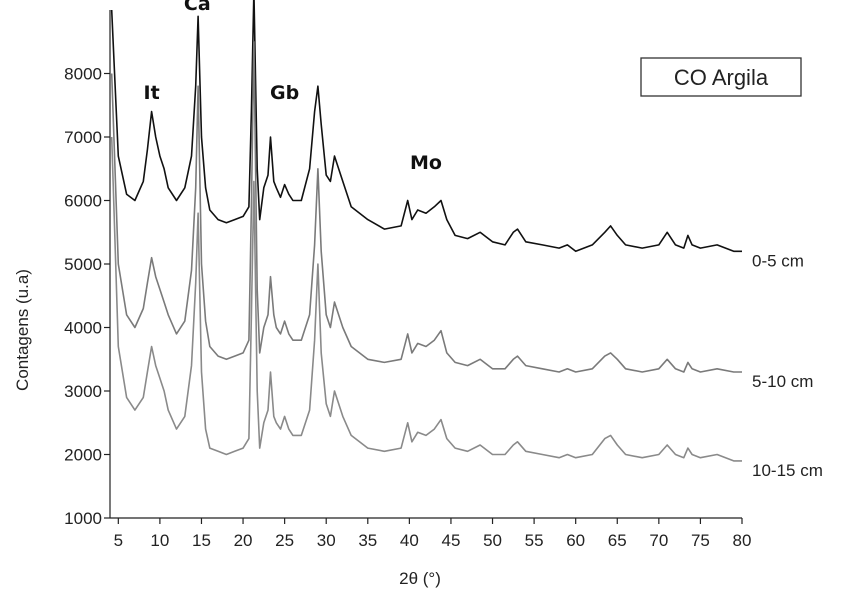 The image size is (850, 595). Describe the element at coordinates (118, 540) in the screenshot. I see `x-tick-label: 5` at that location.